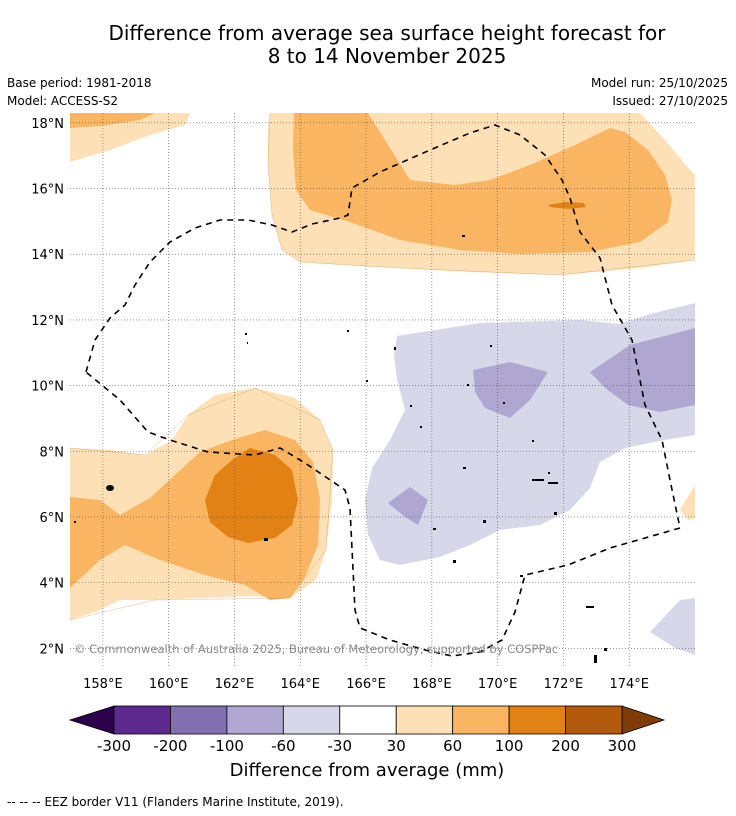  Describe the element at coordinates (629, 684) in the screenshot. I see `lon-tick-label: 174°E` at that location.